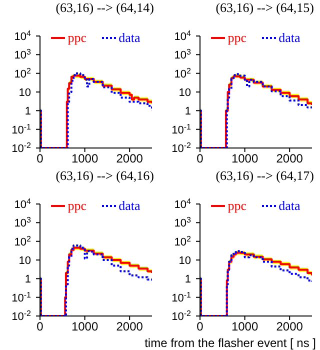 This screenshot has width=320, height=350. What do you see at coordinates (230, 343) in the screenshot?
I see `x-axis-title: time from the flasher event [ ns ]` at bounding box center [230, 343].